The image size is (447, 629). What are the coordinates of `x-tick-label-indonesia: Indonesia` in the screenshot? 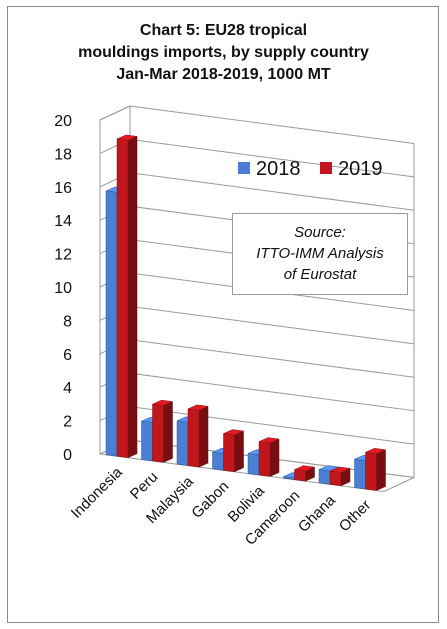 It's located at (97, 492).